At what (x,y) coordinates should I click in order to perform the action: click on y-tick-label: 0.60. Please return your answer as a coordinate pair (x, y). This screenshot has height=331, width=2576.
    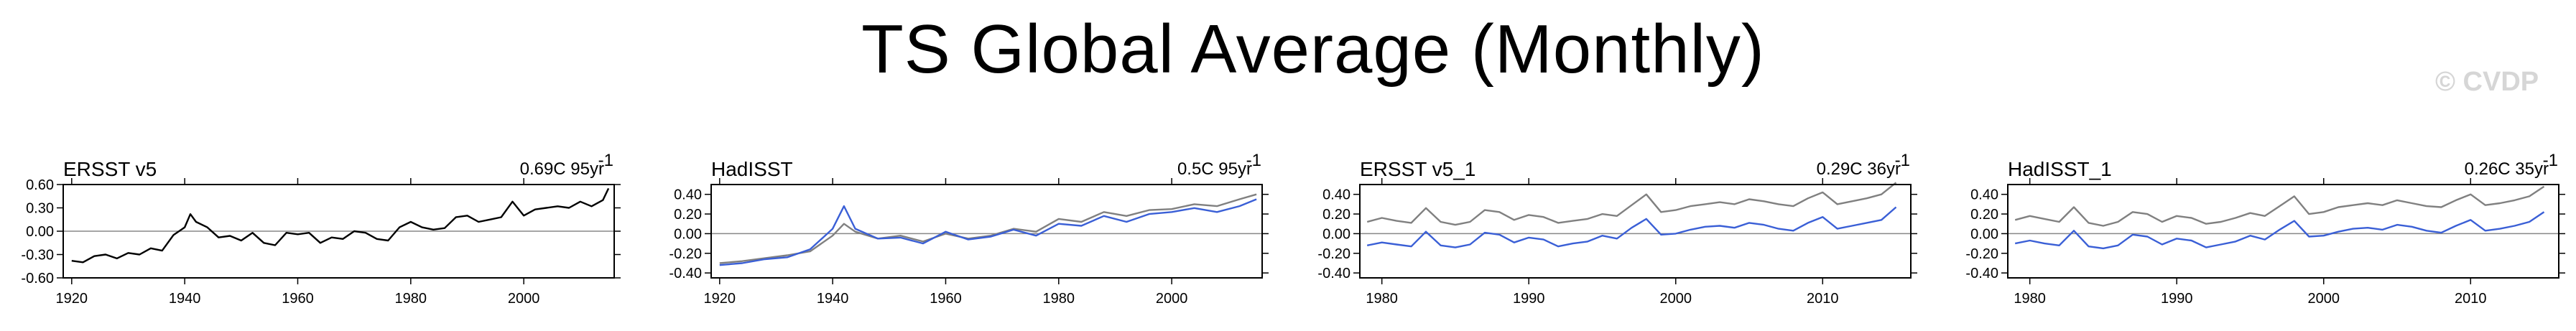
    Looking at the image, I should click on (40, 185).